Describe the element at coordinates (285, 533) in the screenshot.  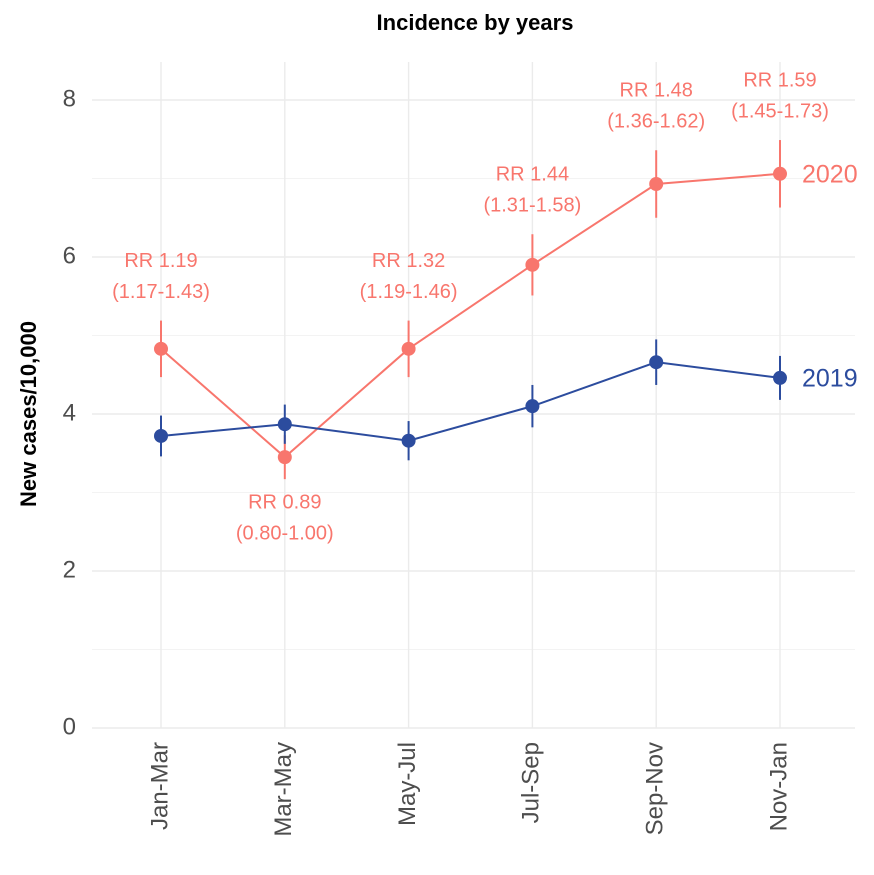
I see `annotation: (0.80-1.00)` at that location.